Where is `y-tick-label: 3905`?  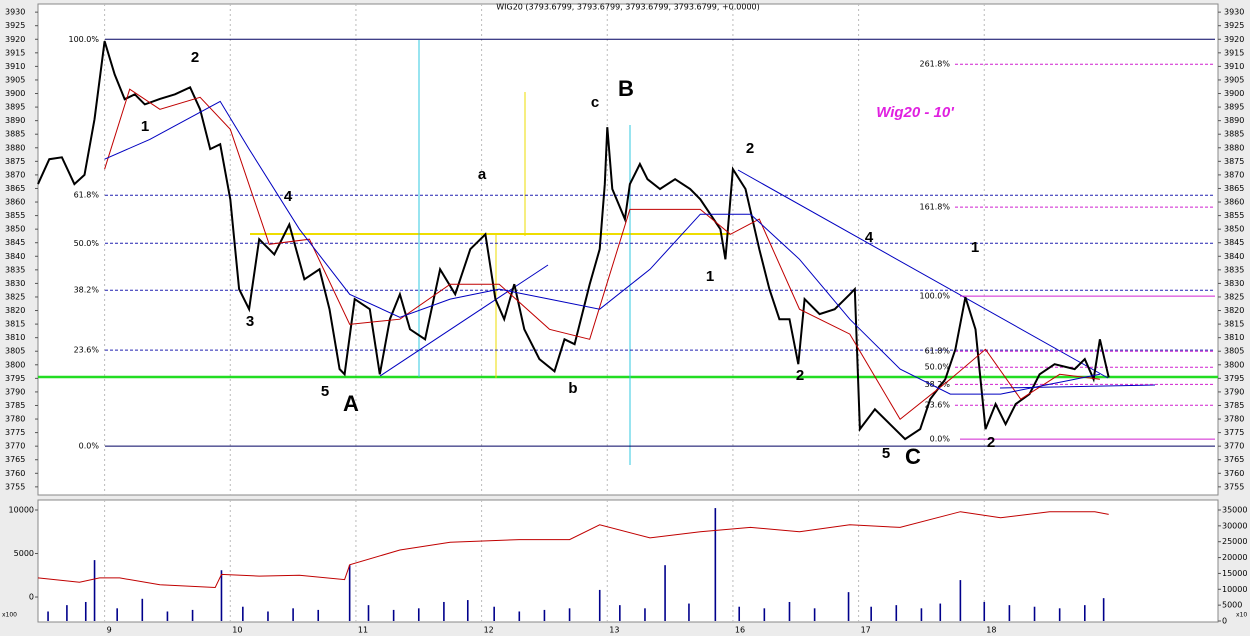
y-tick-label: 3905 is located at coordinates (1234, 79).